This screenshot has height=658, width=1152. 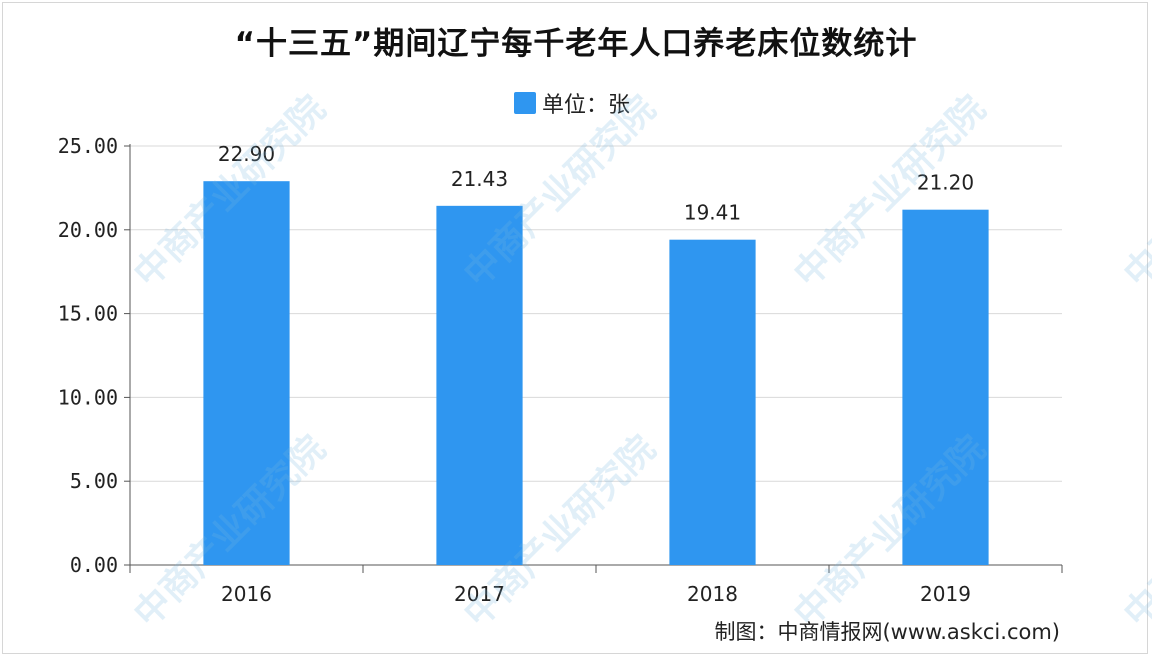 What do you see at coordinates (479, 179) in the screenshot?
I see `data-label: 21.43` at bounding box center [479, 179].